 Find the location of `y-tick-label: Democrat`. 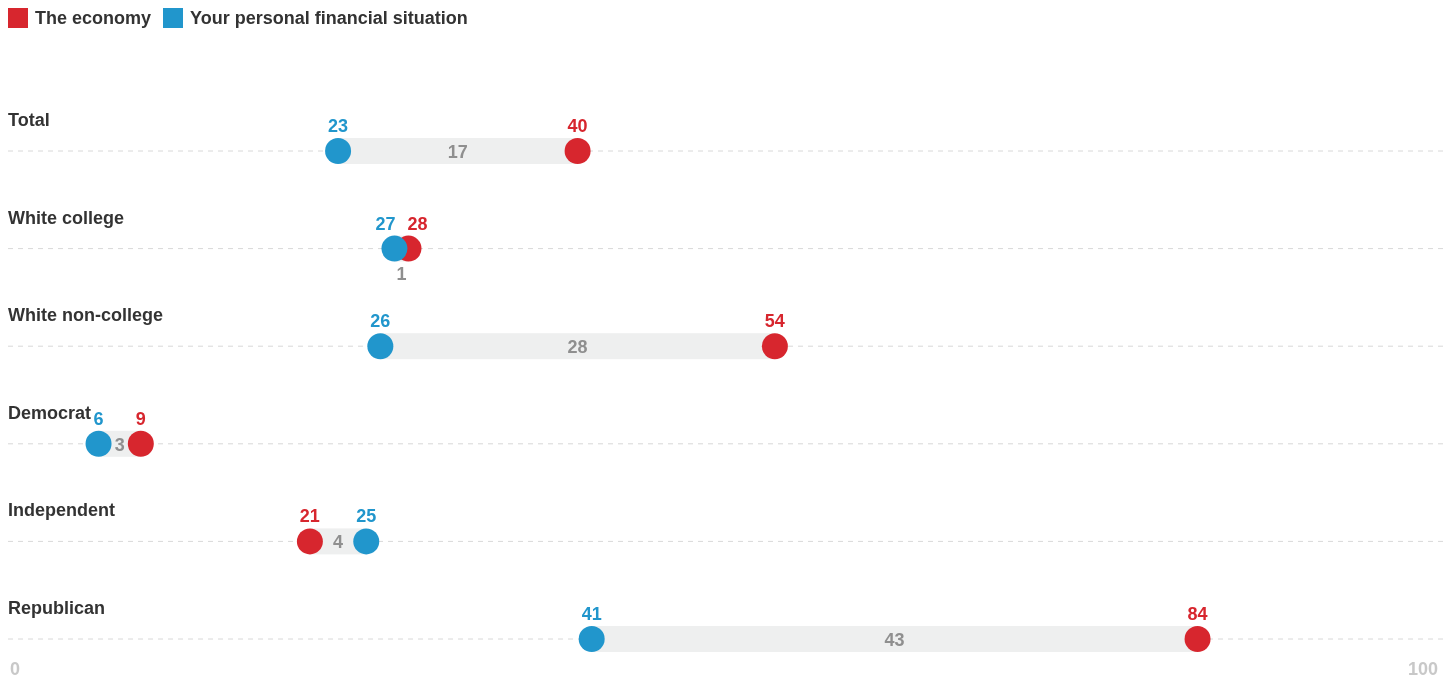

y-tick-label: Democrat is located at coordinates (50, 412).